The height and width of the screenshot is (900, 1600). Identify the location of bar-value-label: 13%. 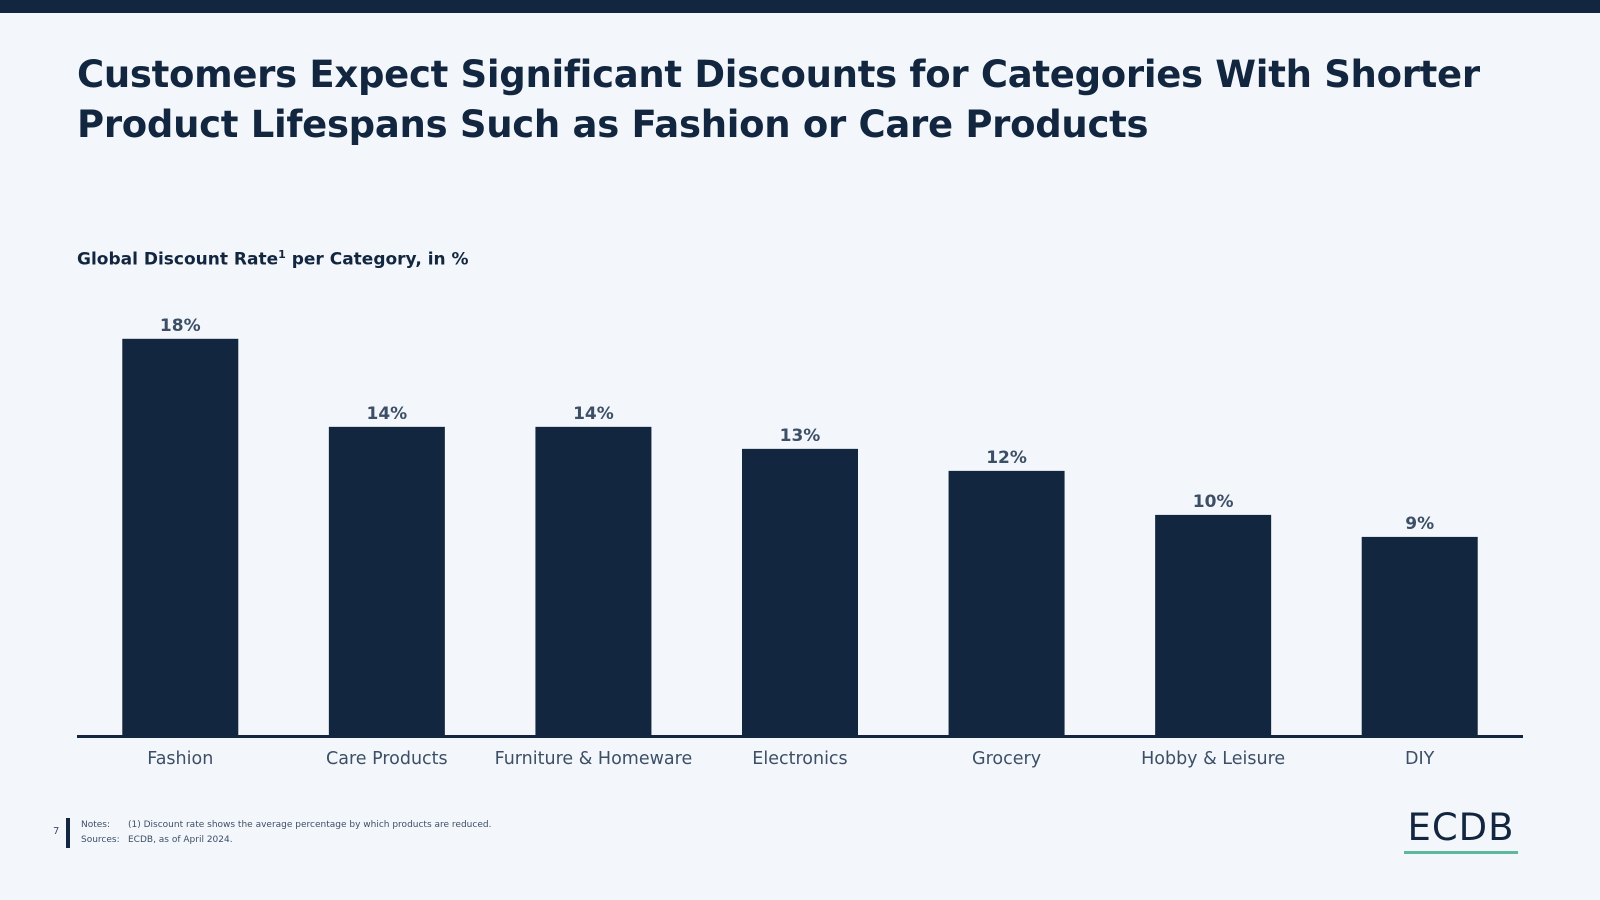
(800, 436).